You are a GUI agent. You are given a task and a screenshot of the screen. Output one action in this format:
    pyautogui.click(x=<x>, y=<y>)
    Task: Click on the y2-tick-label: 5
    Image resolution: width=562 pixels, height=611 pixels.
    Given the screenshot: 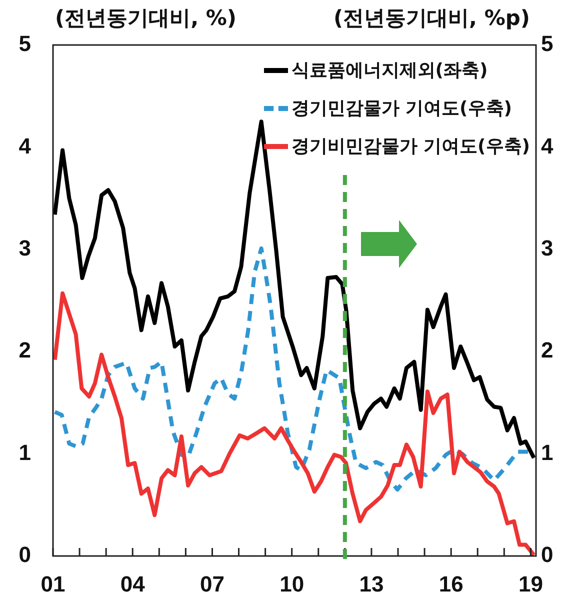 What is the action you would take?
    pyautogui.click(x=547, y=43)
    